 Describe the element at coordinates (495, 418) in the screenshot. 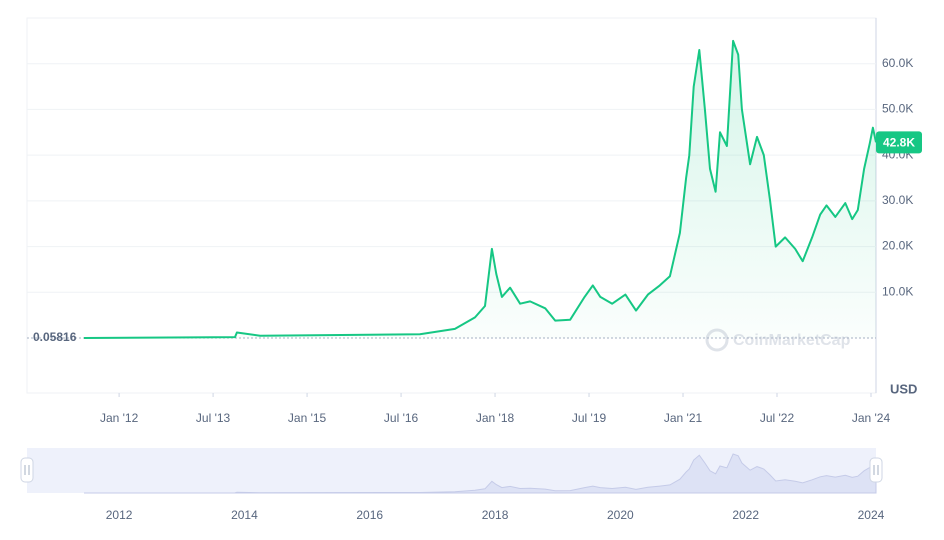

I see `x-tick-label: Jan '18` at that location.